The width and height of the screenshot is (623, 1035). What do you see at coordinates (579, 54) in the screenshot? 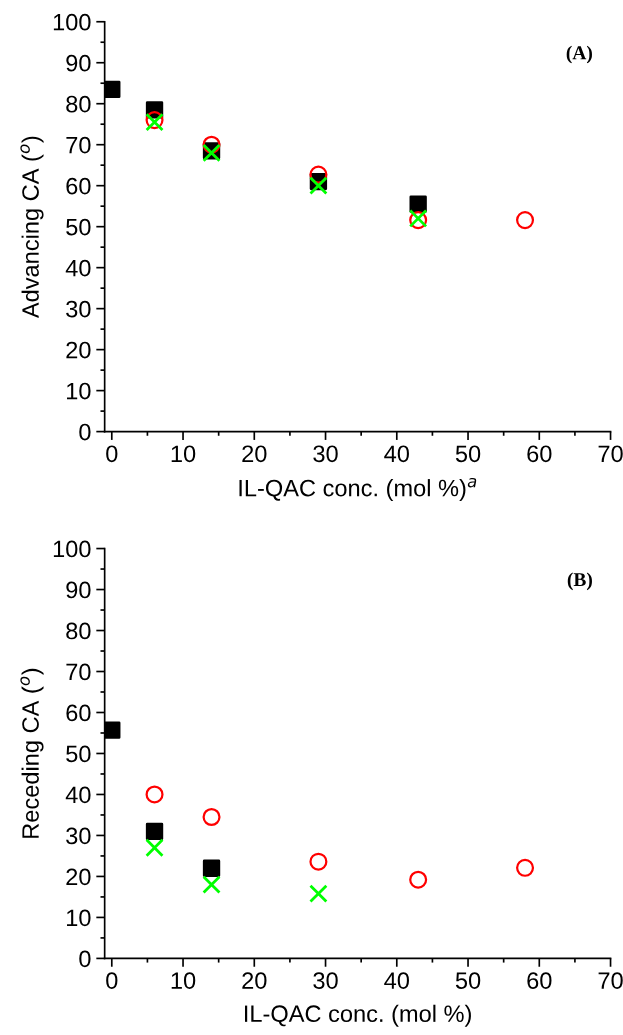
I see `annotation: (A)` at bounding box center [579, 54].